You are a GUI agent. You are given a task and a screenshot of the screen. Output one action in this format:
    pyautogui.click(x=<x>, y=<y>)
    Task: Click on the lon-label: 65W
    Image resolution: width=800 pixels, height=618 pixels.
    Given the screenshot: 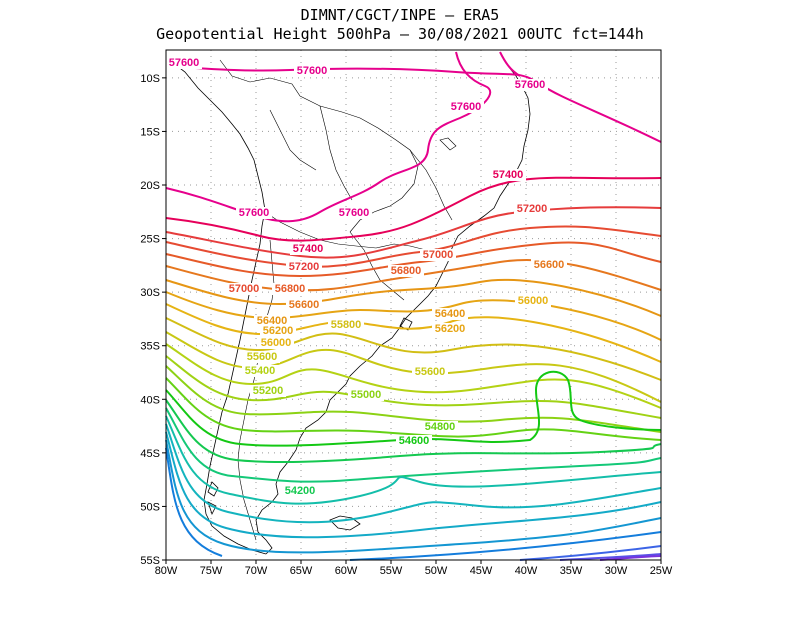 What is the action you would take?
    pyautogui.click(x=301, y=571)
    